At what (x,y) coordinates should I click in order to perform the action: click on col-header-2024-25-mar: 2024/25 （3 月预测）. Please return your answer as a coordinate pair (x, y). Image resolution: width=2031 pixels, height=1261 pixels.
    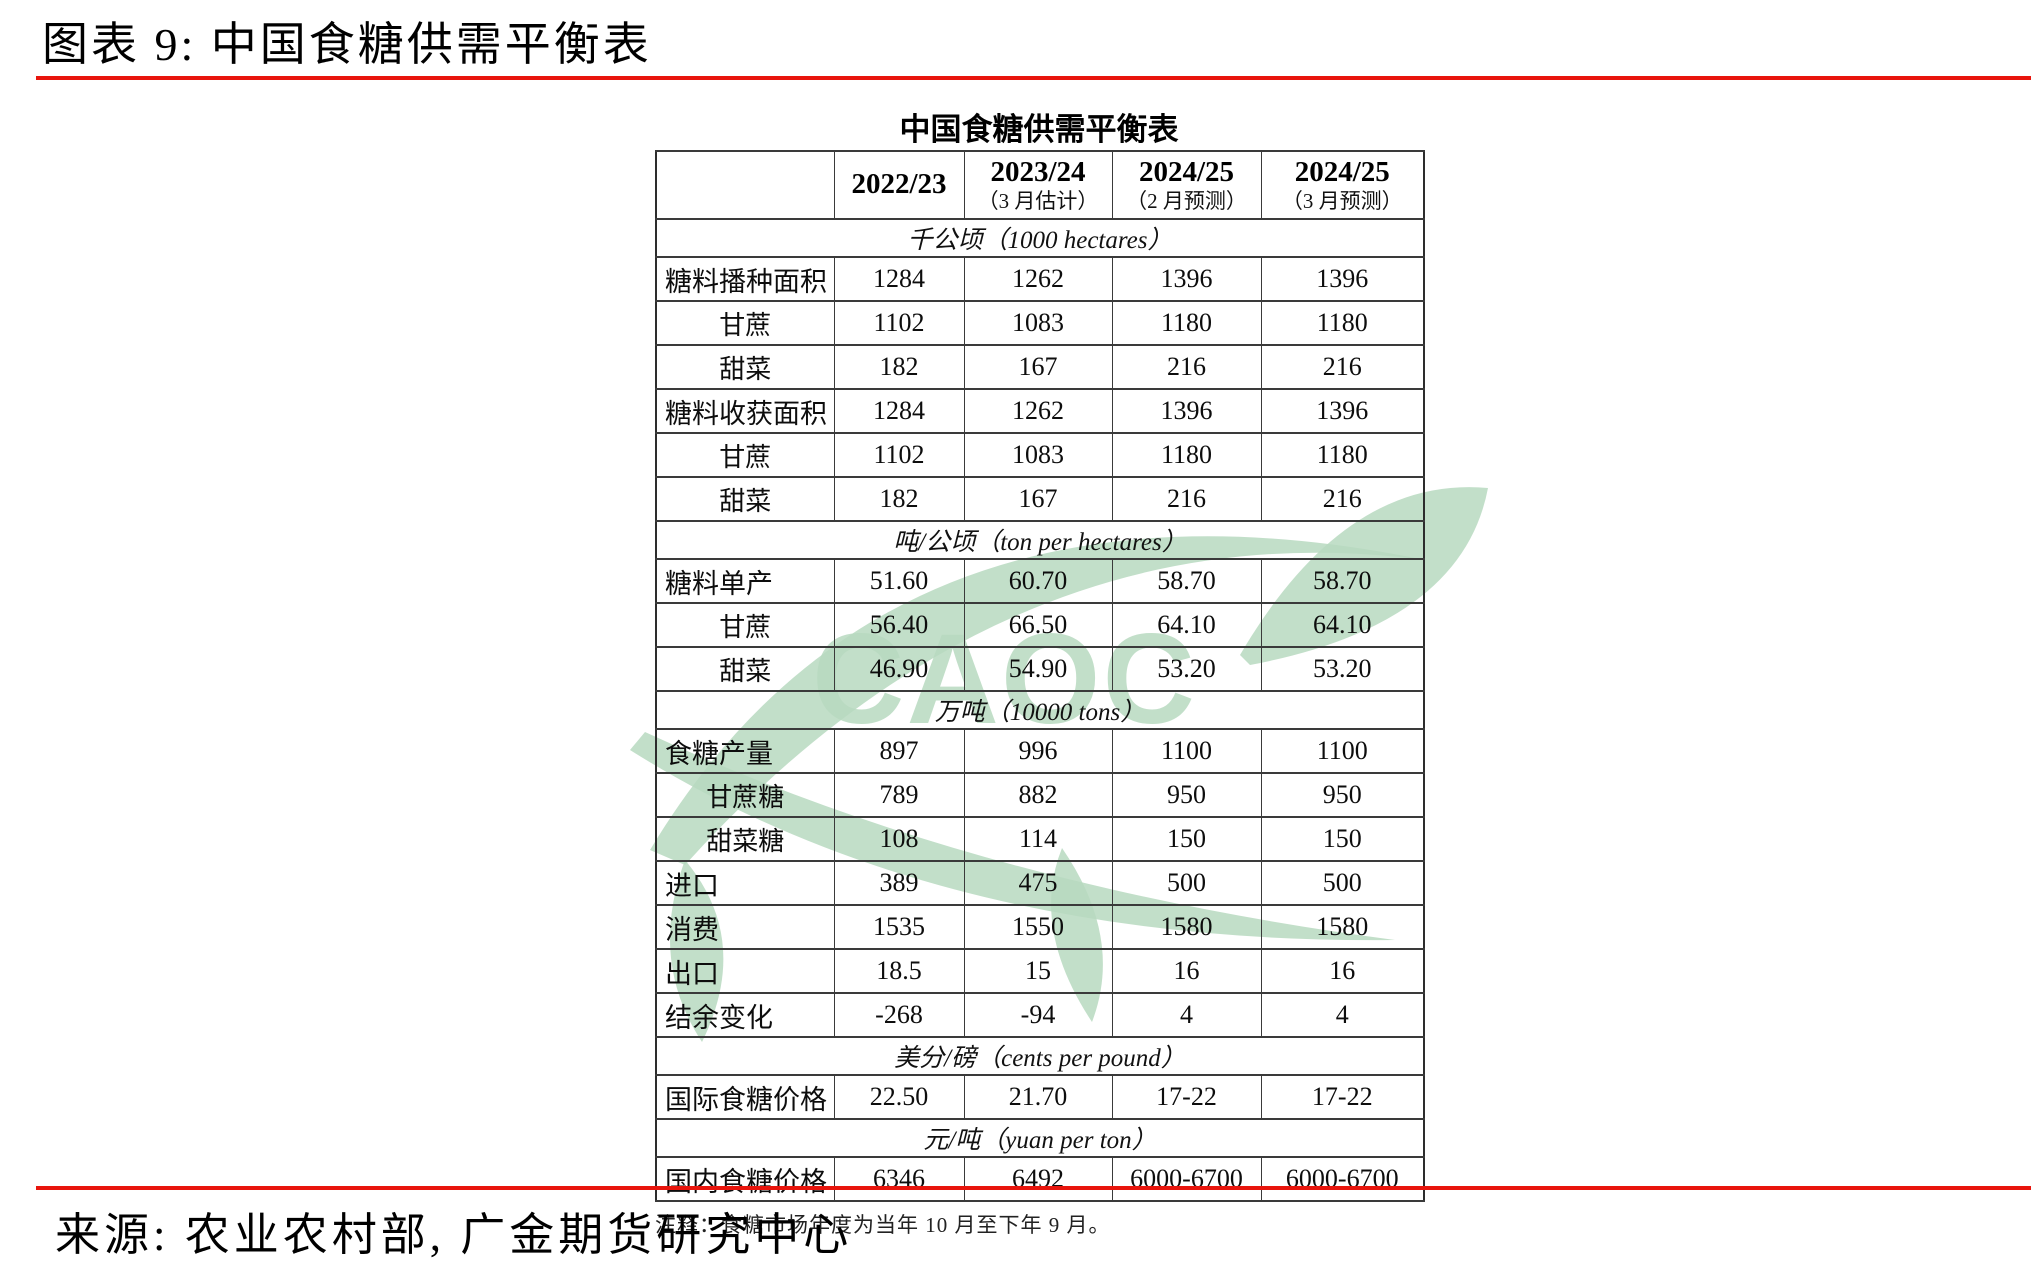
    Looking at the image, I should click on (1342, 185).